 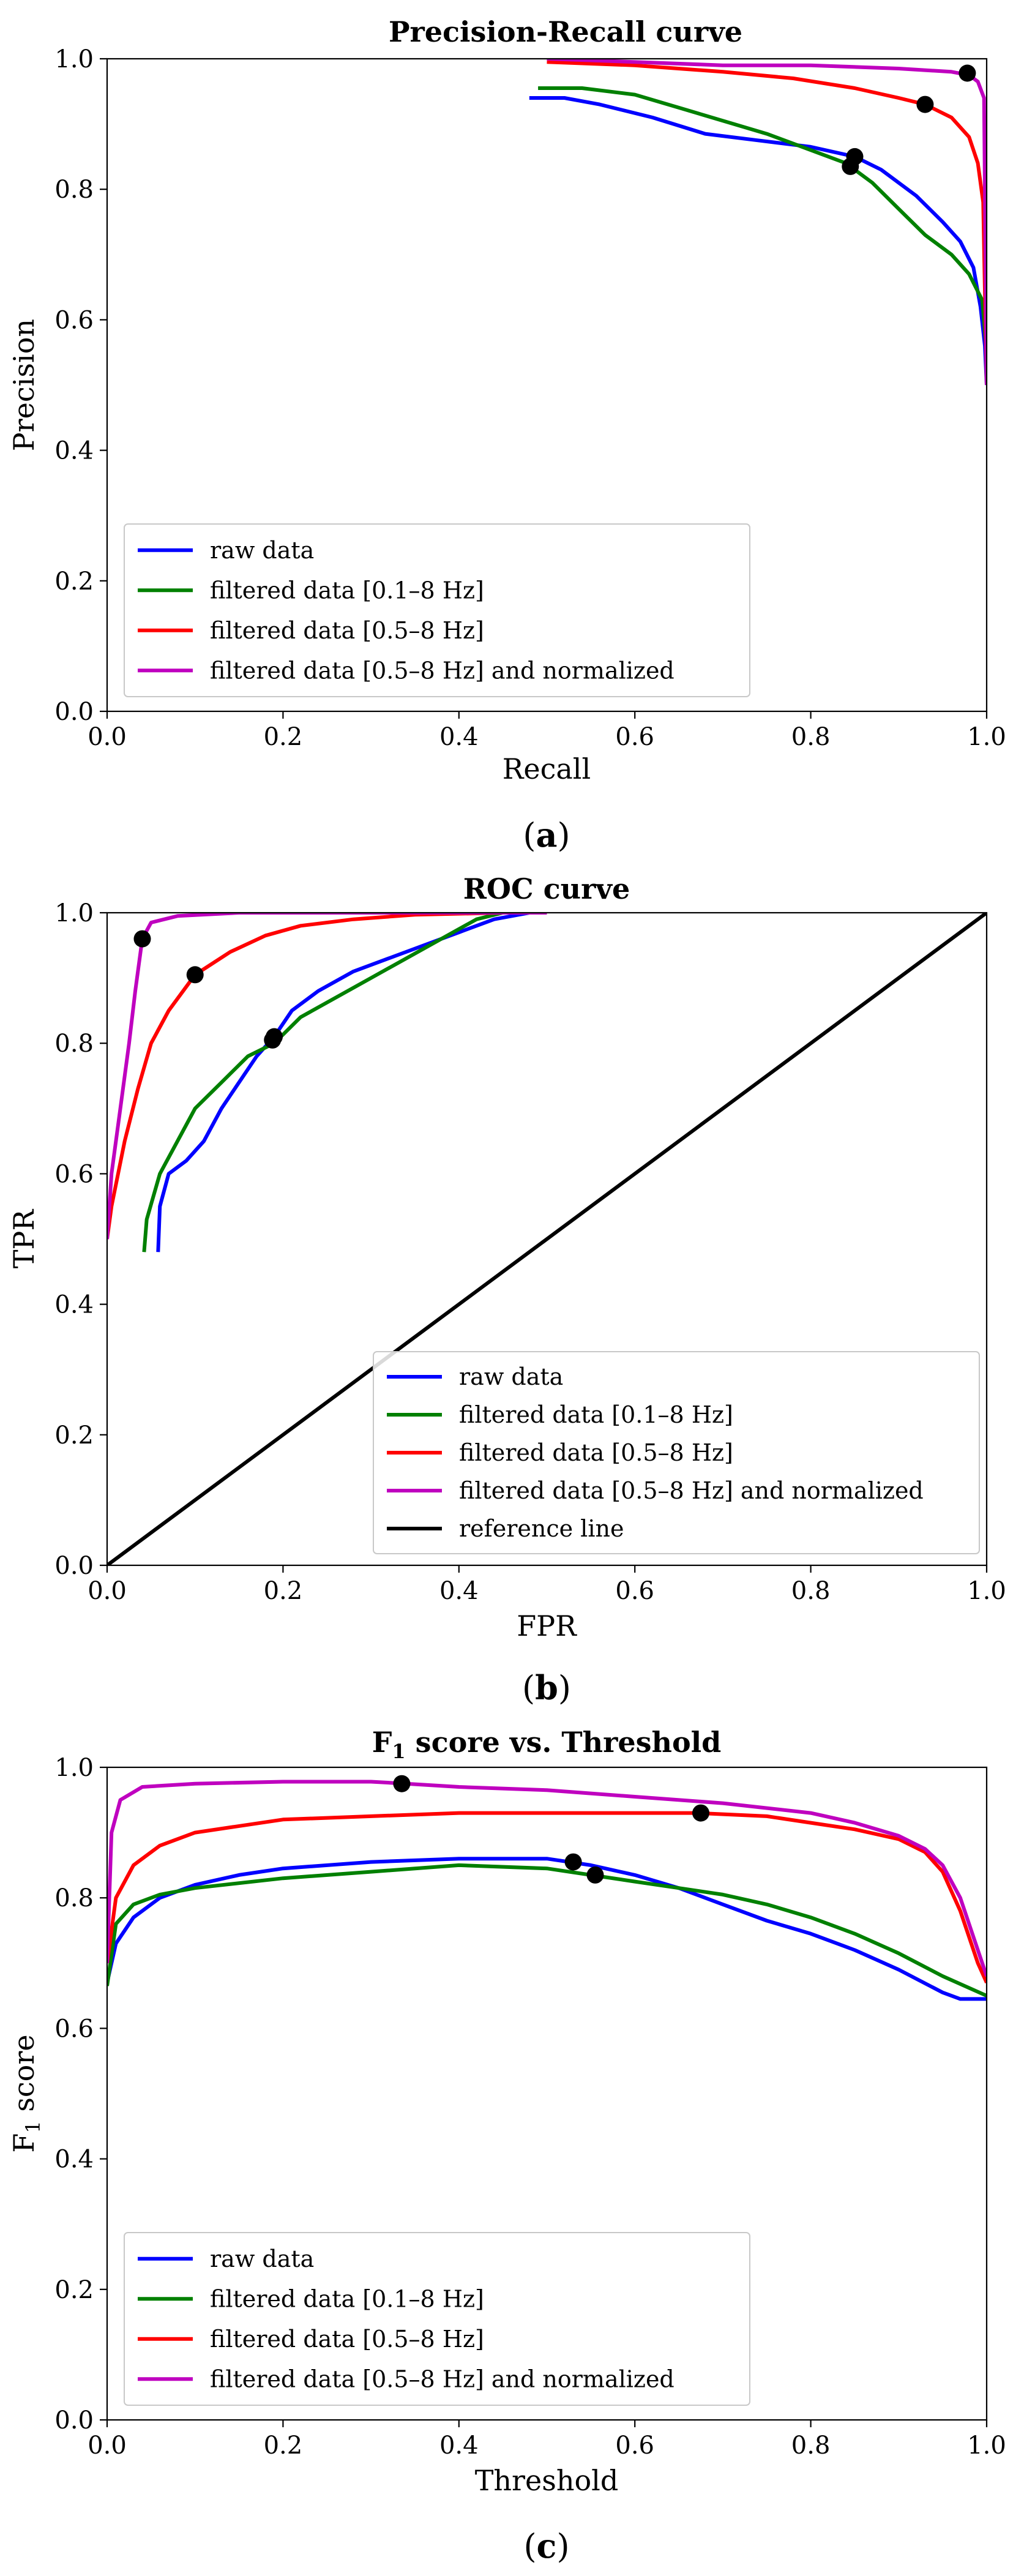 What do you see at coordinates (23, 385) in the screenshot?
I see `y-axis-label: Precision` at bounding box center [23, 385].